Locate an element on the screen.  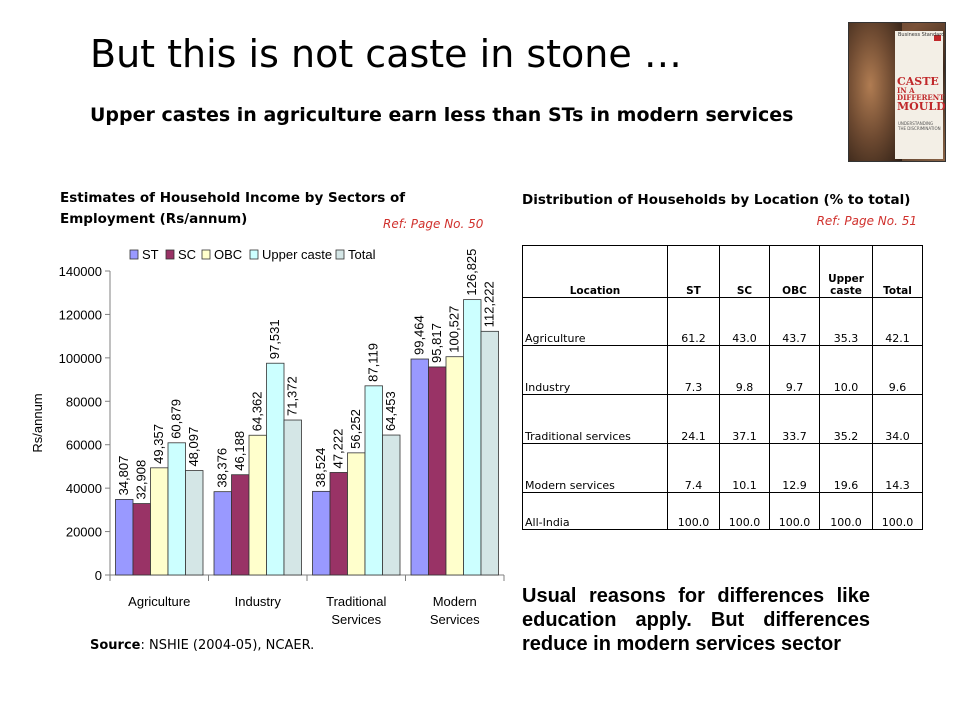
table-header-cell: Location is located at coordinates (595, 271).